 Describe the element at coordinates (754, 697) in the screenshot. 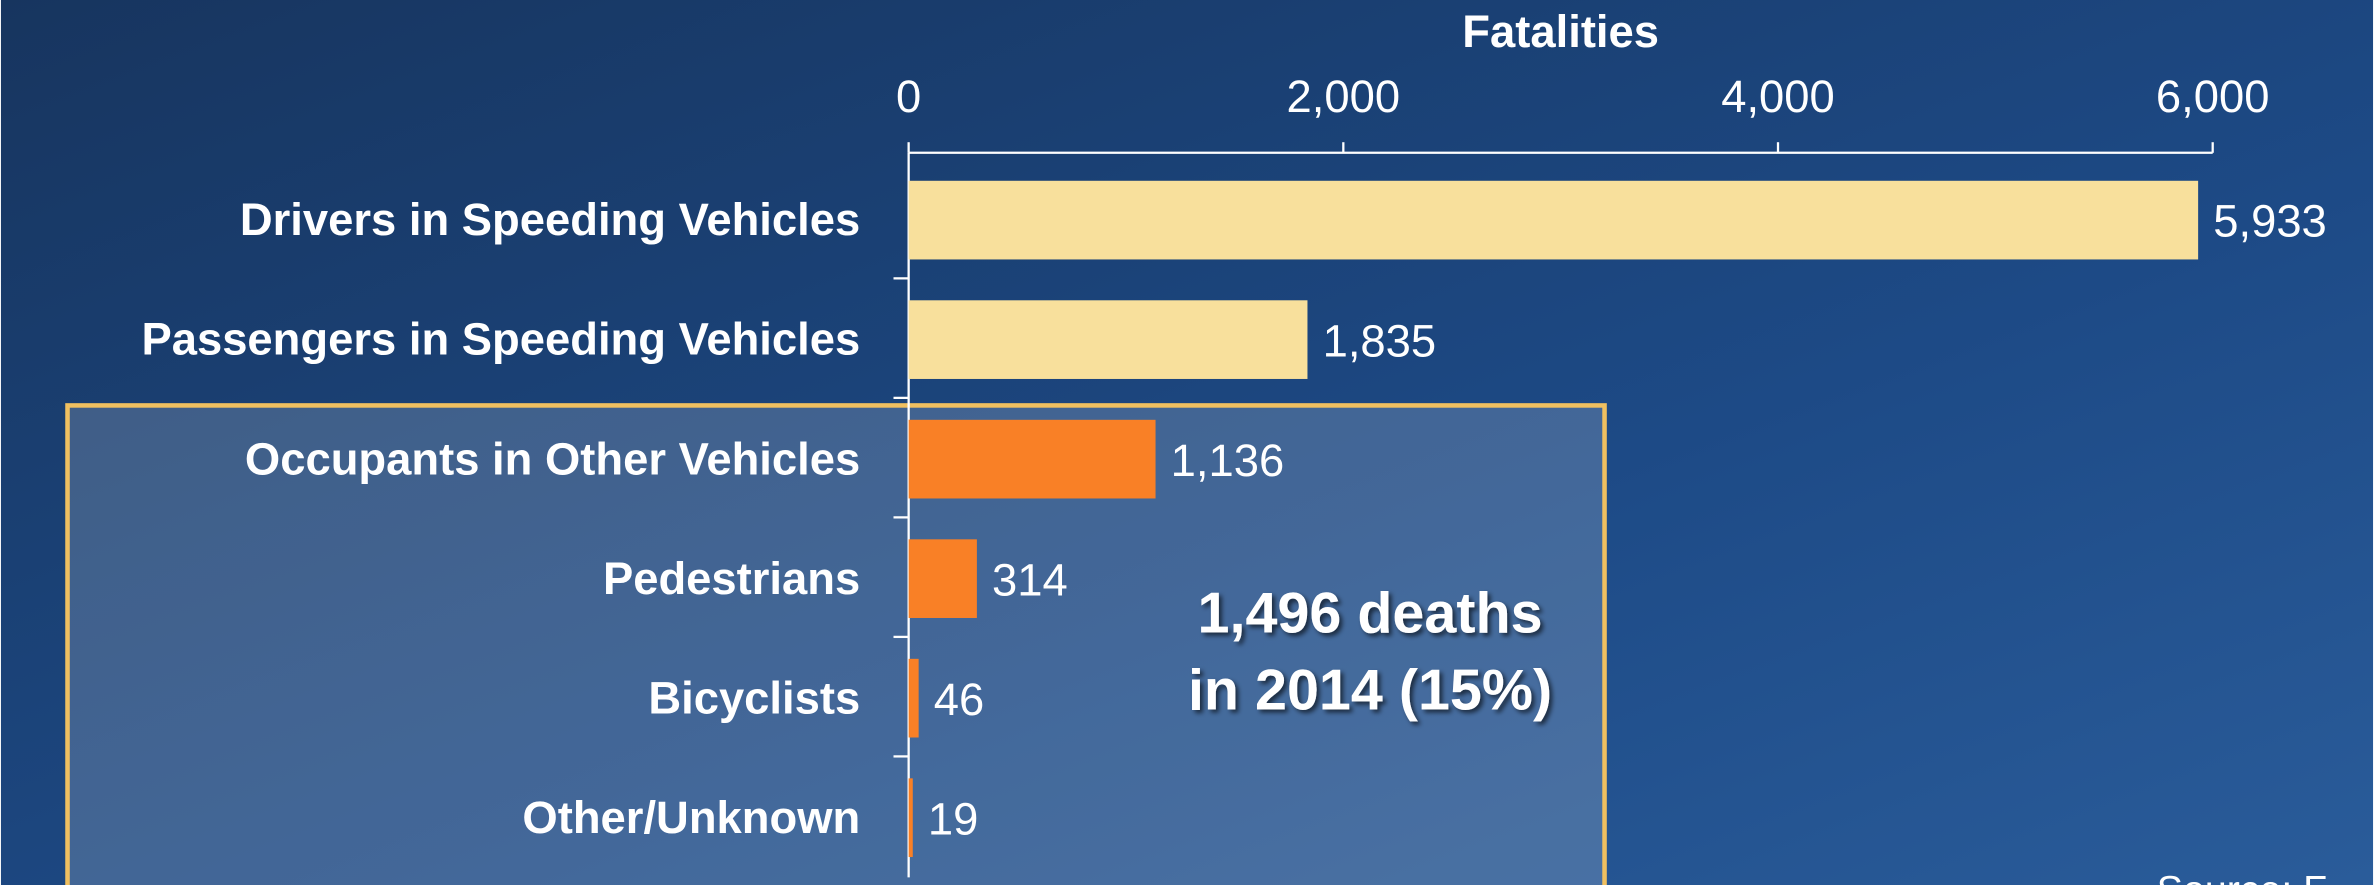

I see `category-label: Bicyclists` at that location.